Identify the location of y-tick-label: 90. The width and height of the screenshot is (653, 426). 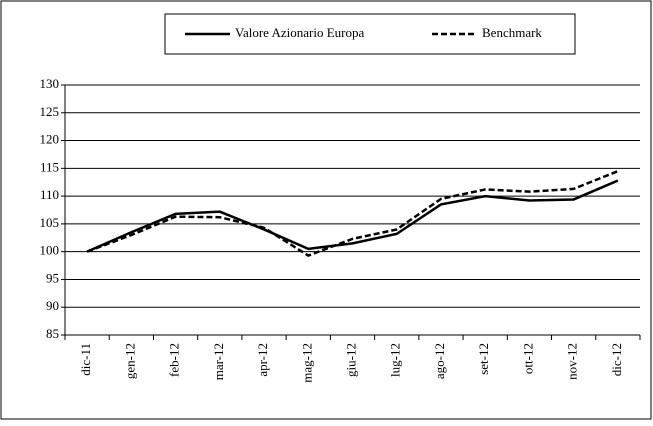
(52, 305).